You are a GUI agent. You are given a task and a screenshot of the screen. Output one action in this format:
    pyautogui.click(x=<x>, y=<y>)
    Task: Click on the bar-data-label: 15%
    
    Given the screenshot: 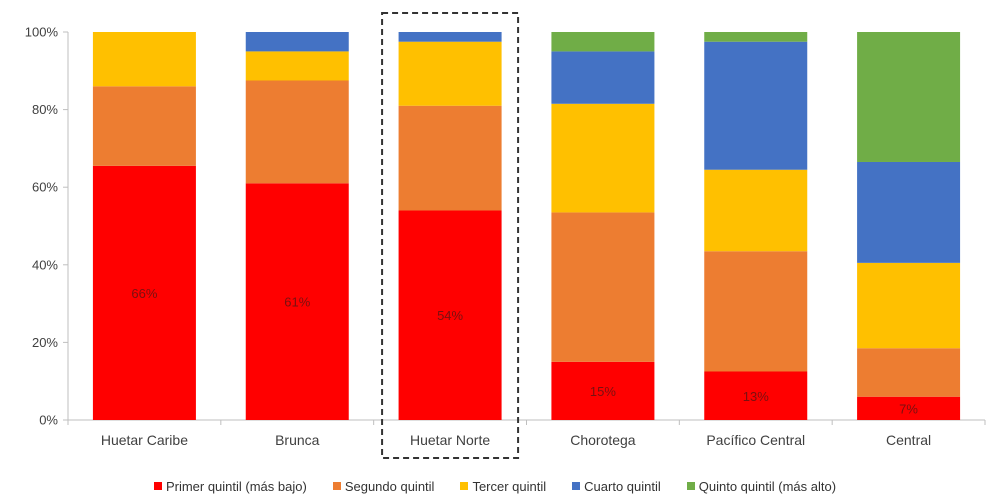 What is the action you would take?
    pyautogui.click(x=603, y=391)
    